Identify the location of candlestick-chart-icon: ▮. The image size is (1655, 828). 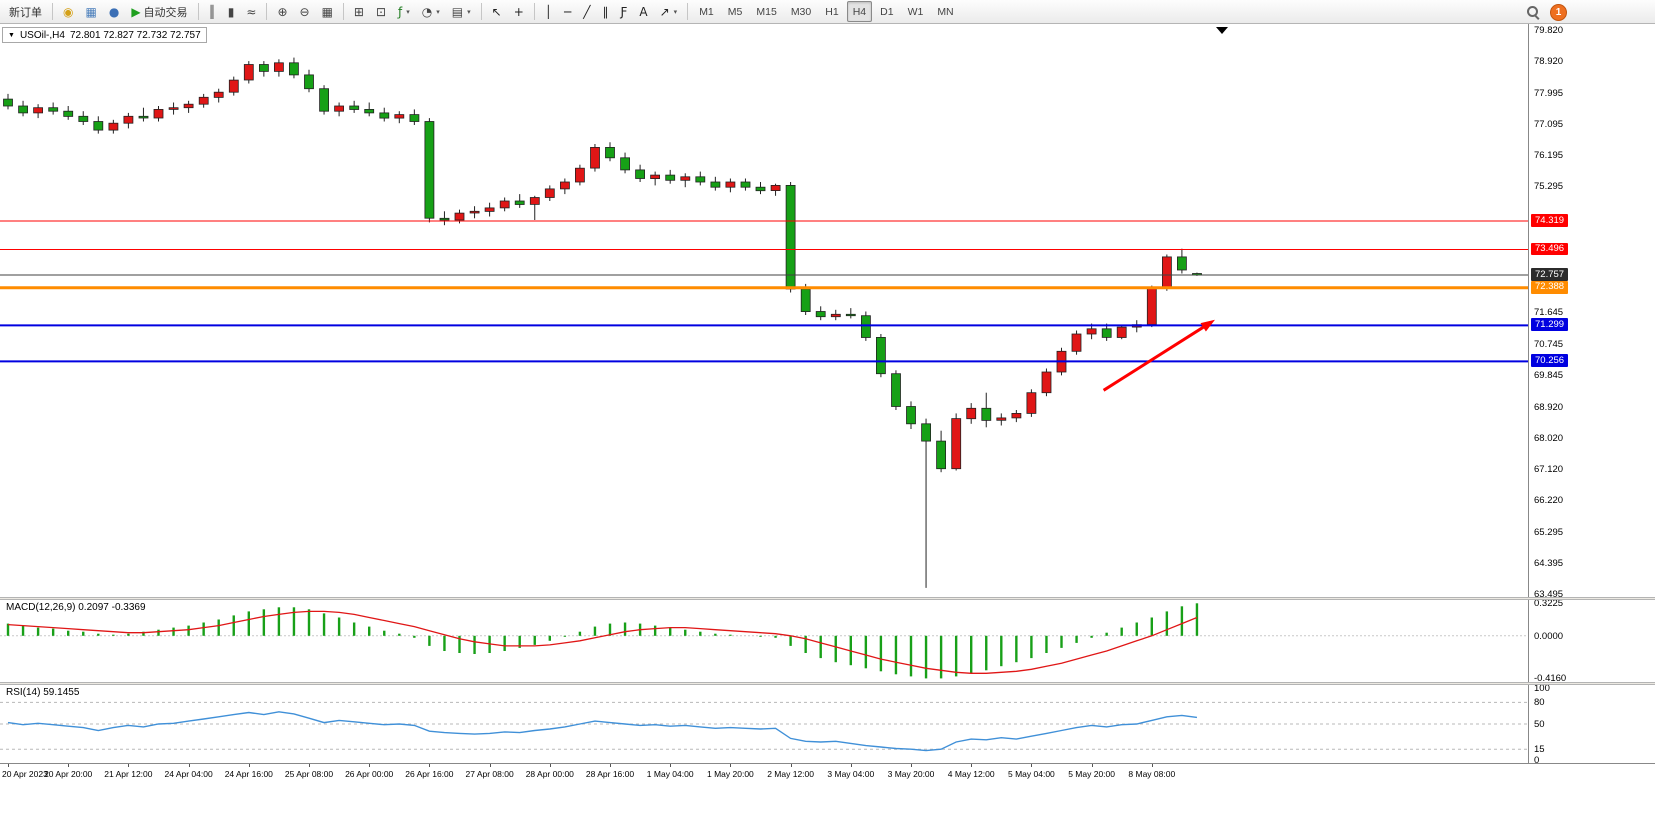
(231, 11).